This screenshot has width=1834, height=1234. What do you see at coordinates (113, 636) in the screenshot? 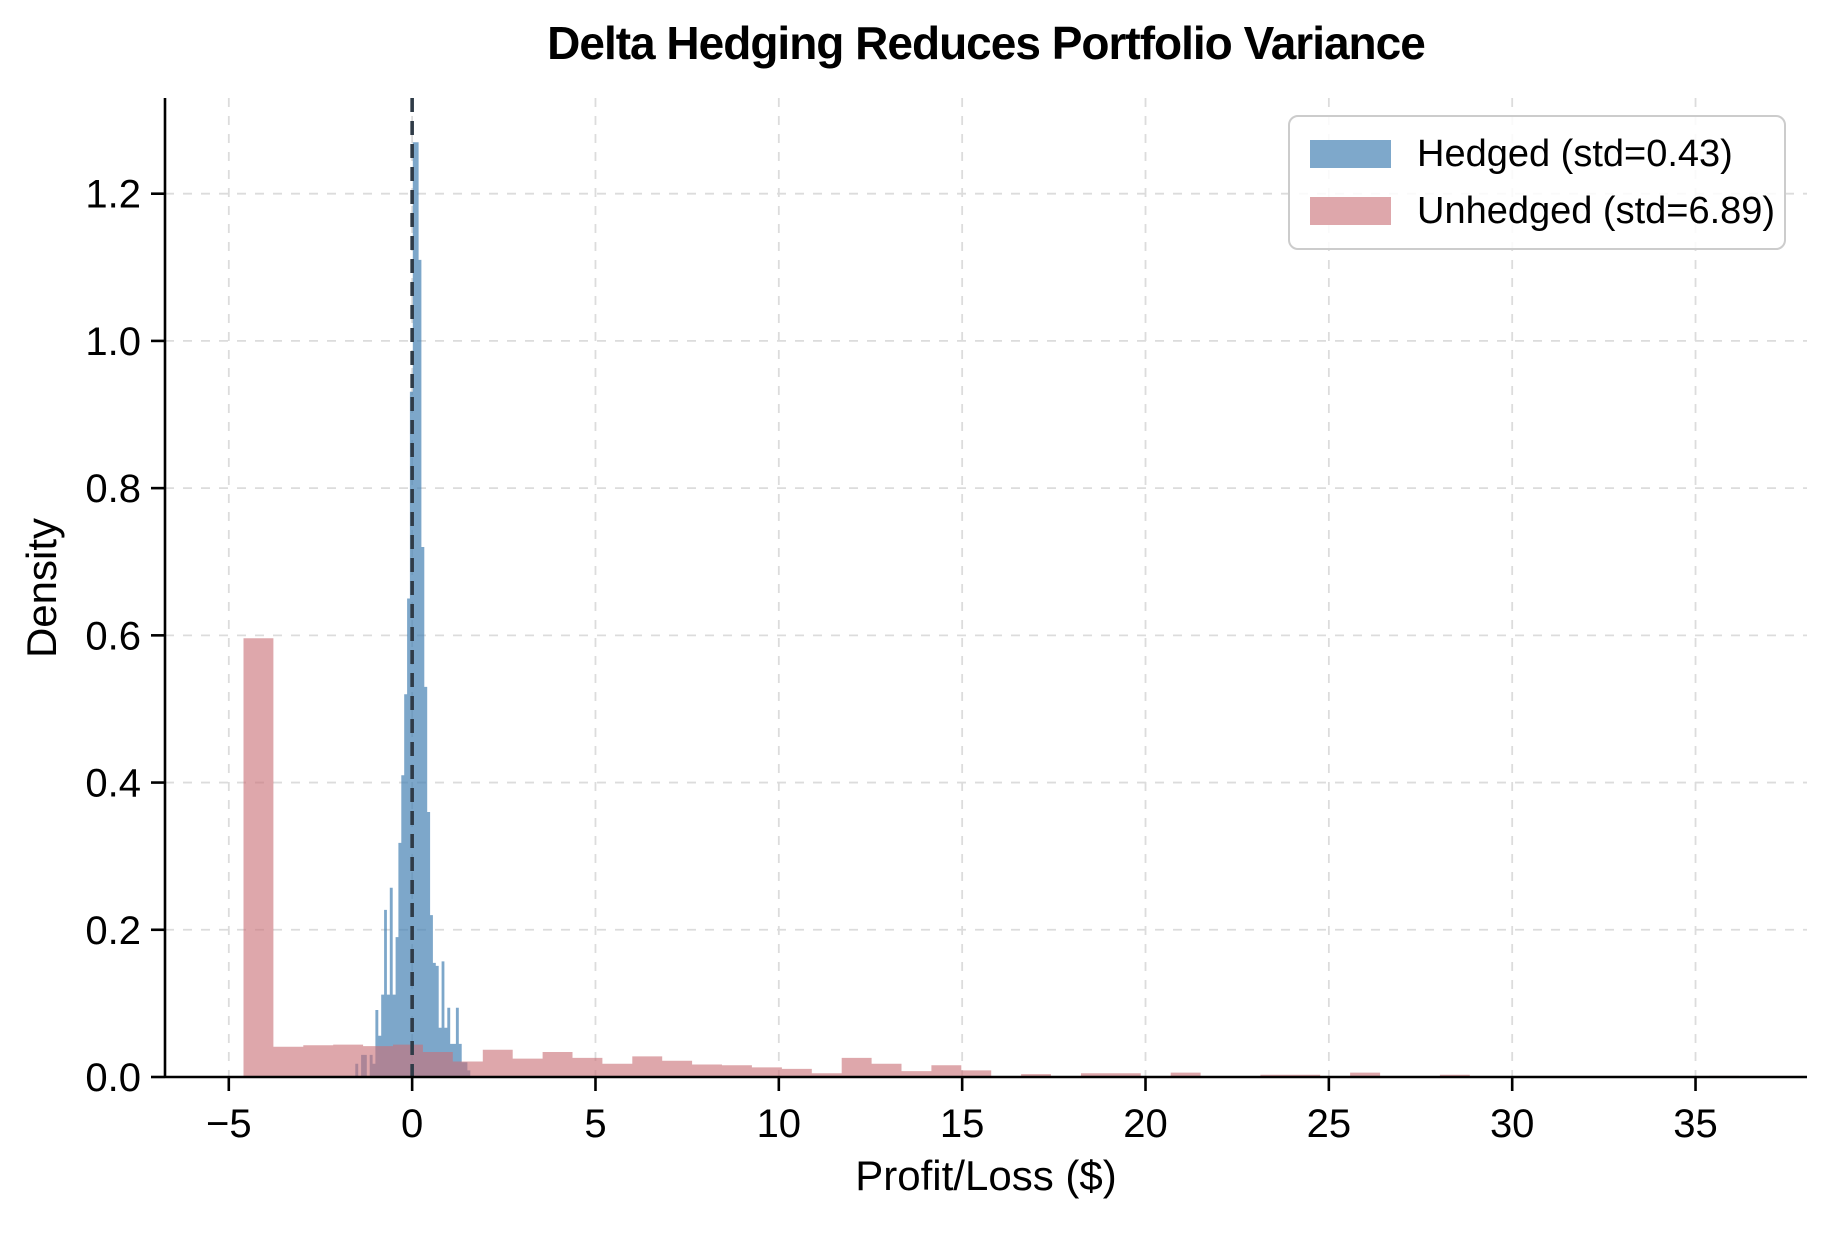
I see `y-tick-label: 0.6` at bounding box center [113, 636].